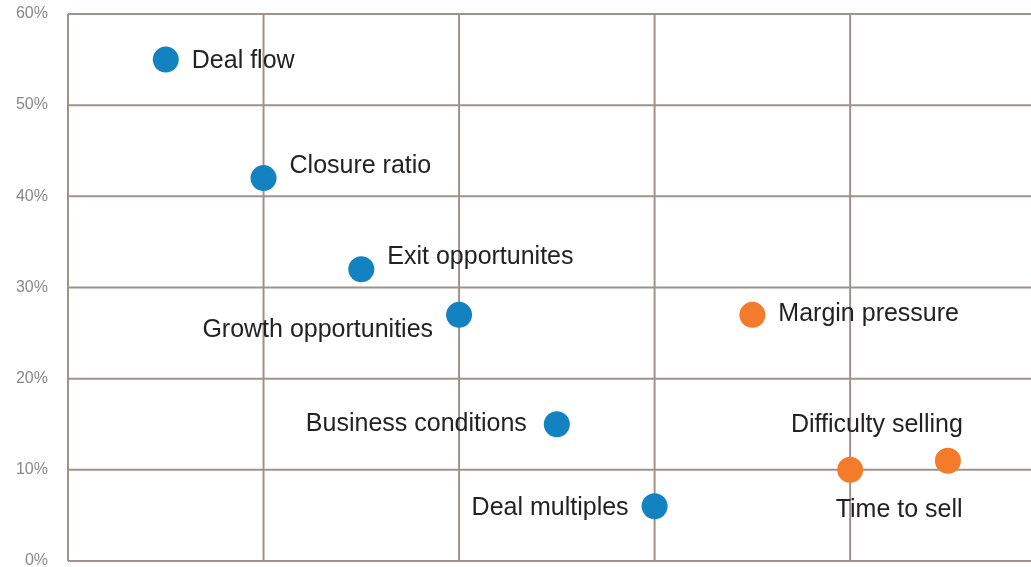 The width and height of the screenshot is (1031, 567). What do you see at coordinates (480, 254) in the screenshot?
I see `series-label: Exit opportunites` at bounding box center [480, 254].